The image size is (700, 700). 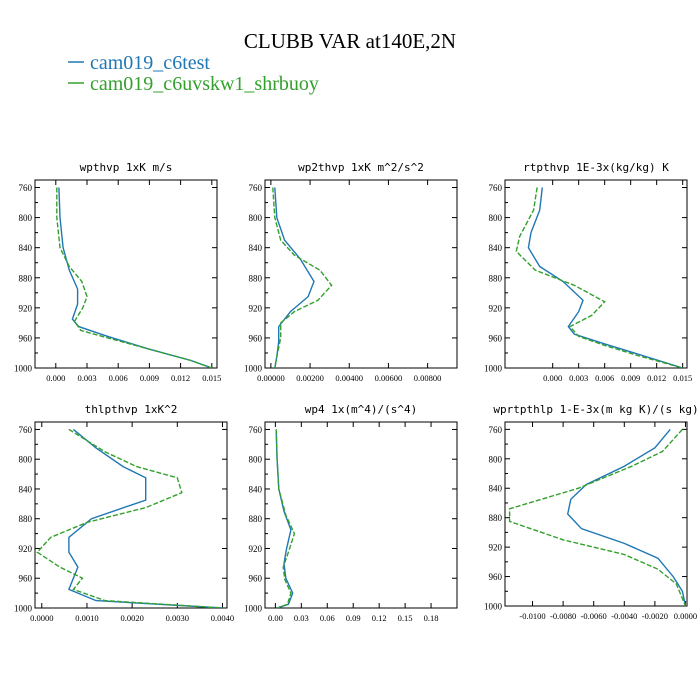 What do you see at coordinates (150, 63) in the screenshot?
I see `legend-label-0: cam019_c6test` at bounding box center [150, 63].